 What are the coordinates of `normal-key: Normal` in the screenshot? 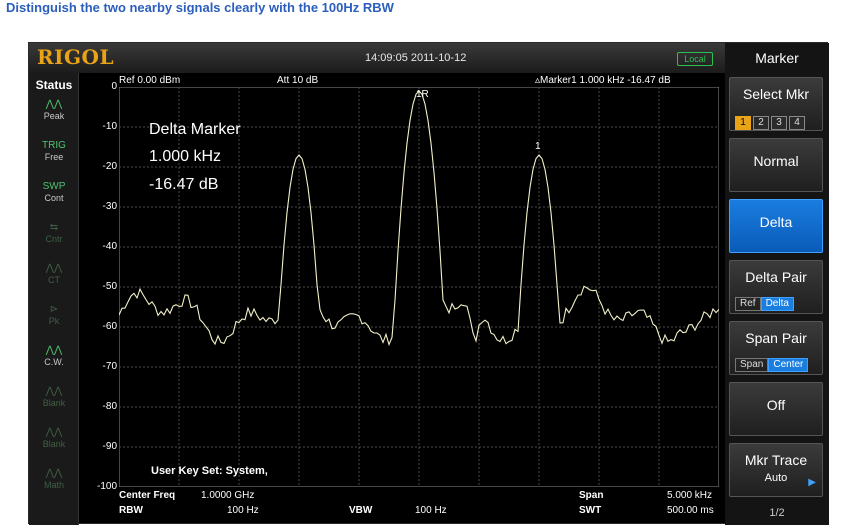 It's located at (776, 165).